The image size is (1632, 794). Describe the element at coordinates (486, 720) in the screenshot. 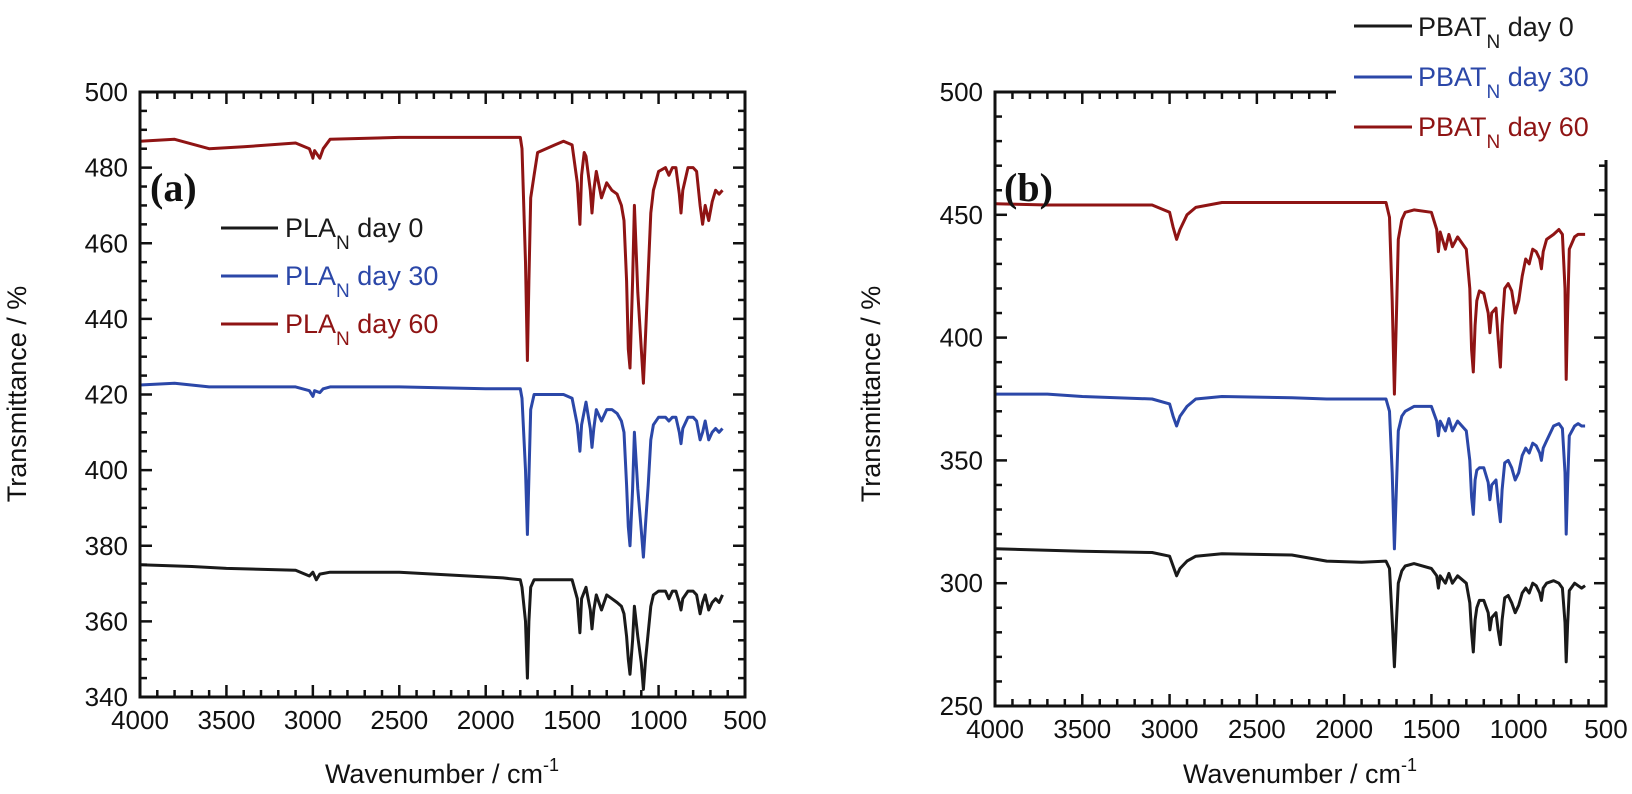

I see `panel-a-x-tick-label: 2000` at that location.